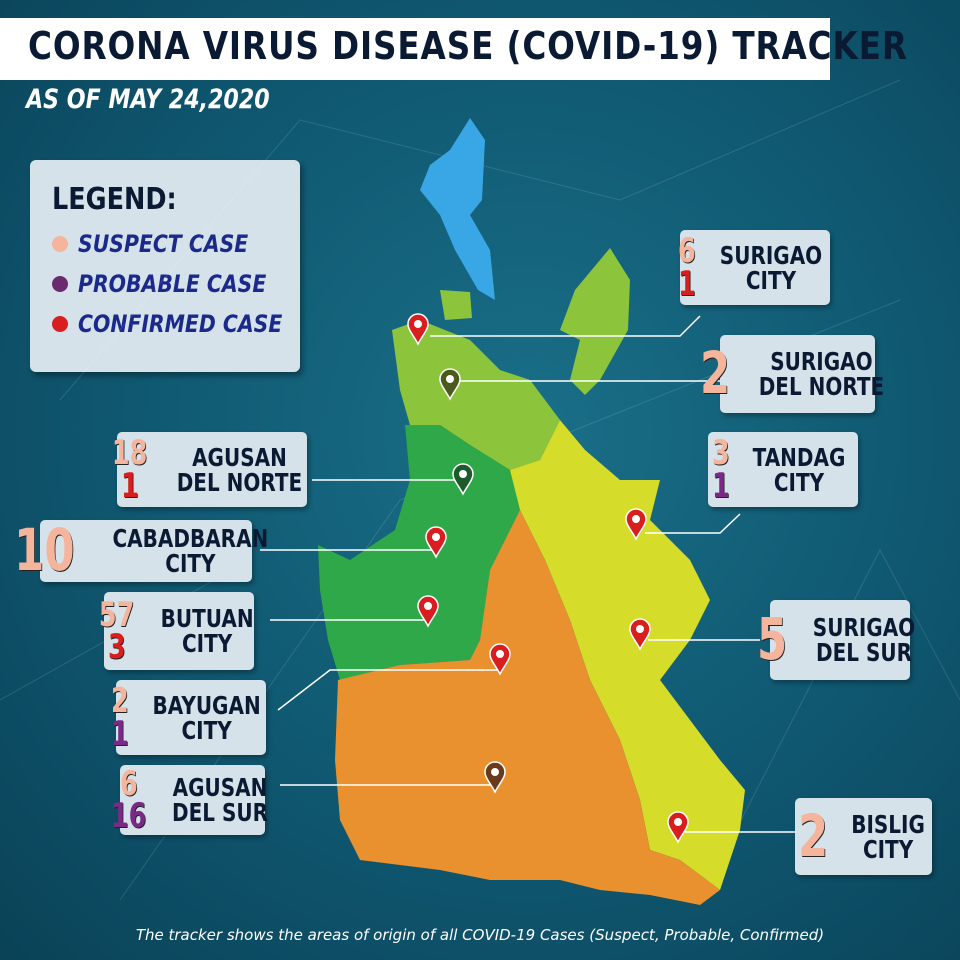  Describe the element at coordinates (206, 705) in the screenshot. I see `place-name-line1: BAYUGAN` at that location.